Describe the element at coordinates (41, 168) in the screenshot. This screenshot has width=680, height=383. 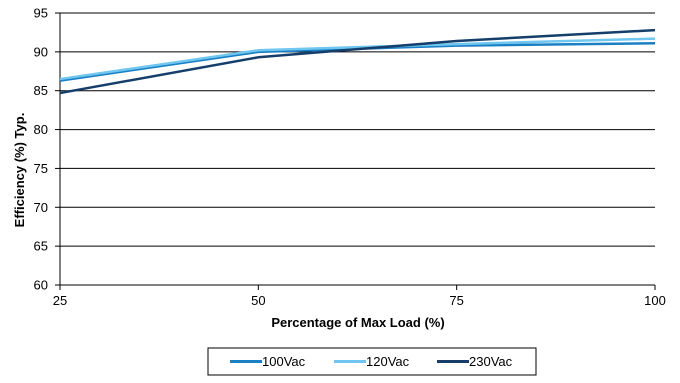
I see `y-tick-label: 75` at that location.